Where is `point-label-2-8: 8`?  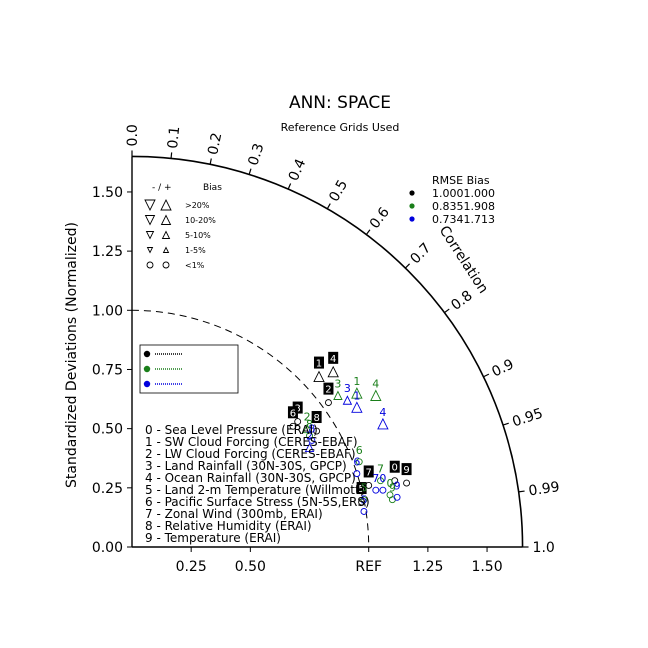 point-label-2-8: 8 is located at coordinates (311, 428).